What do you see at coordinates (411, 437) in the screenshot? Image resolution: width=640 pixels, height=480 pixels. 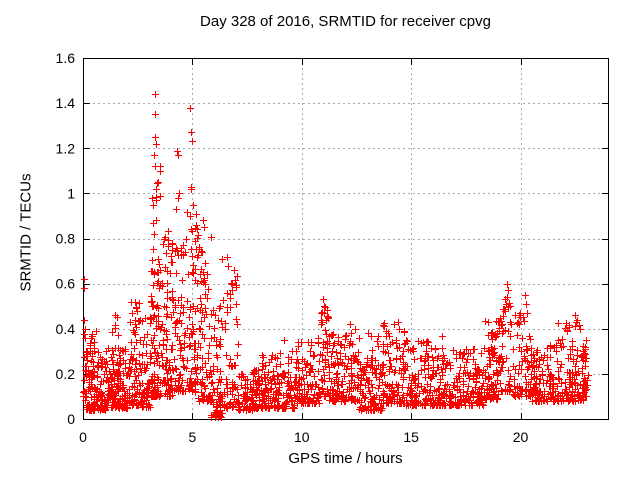 I see `x-tick-label: 15` at bounding box center [411, 437].